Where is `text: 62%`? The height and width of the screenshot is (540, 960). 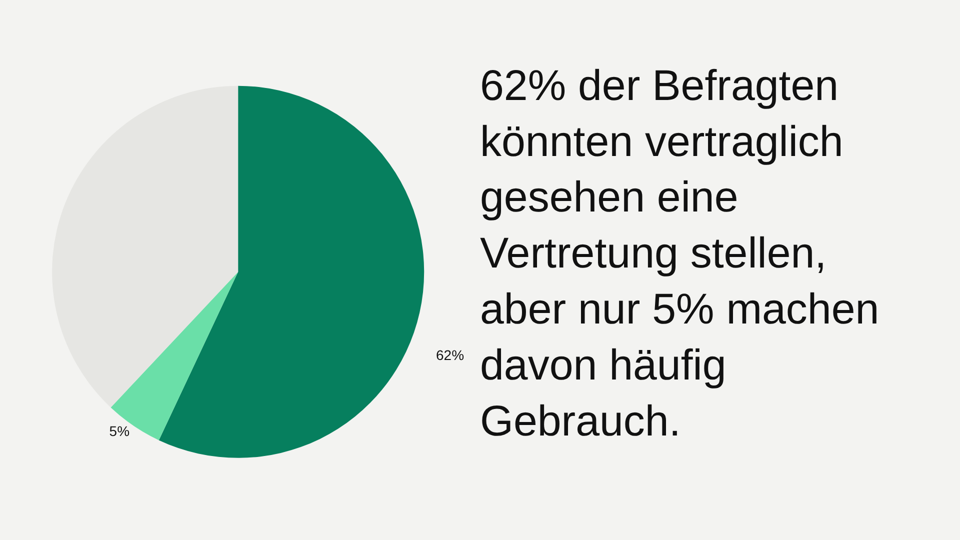
text: 62% is located at coordinates (450, 355).